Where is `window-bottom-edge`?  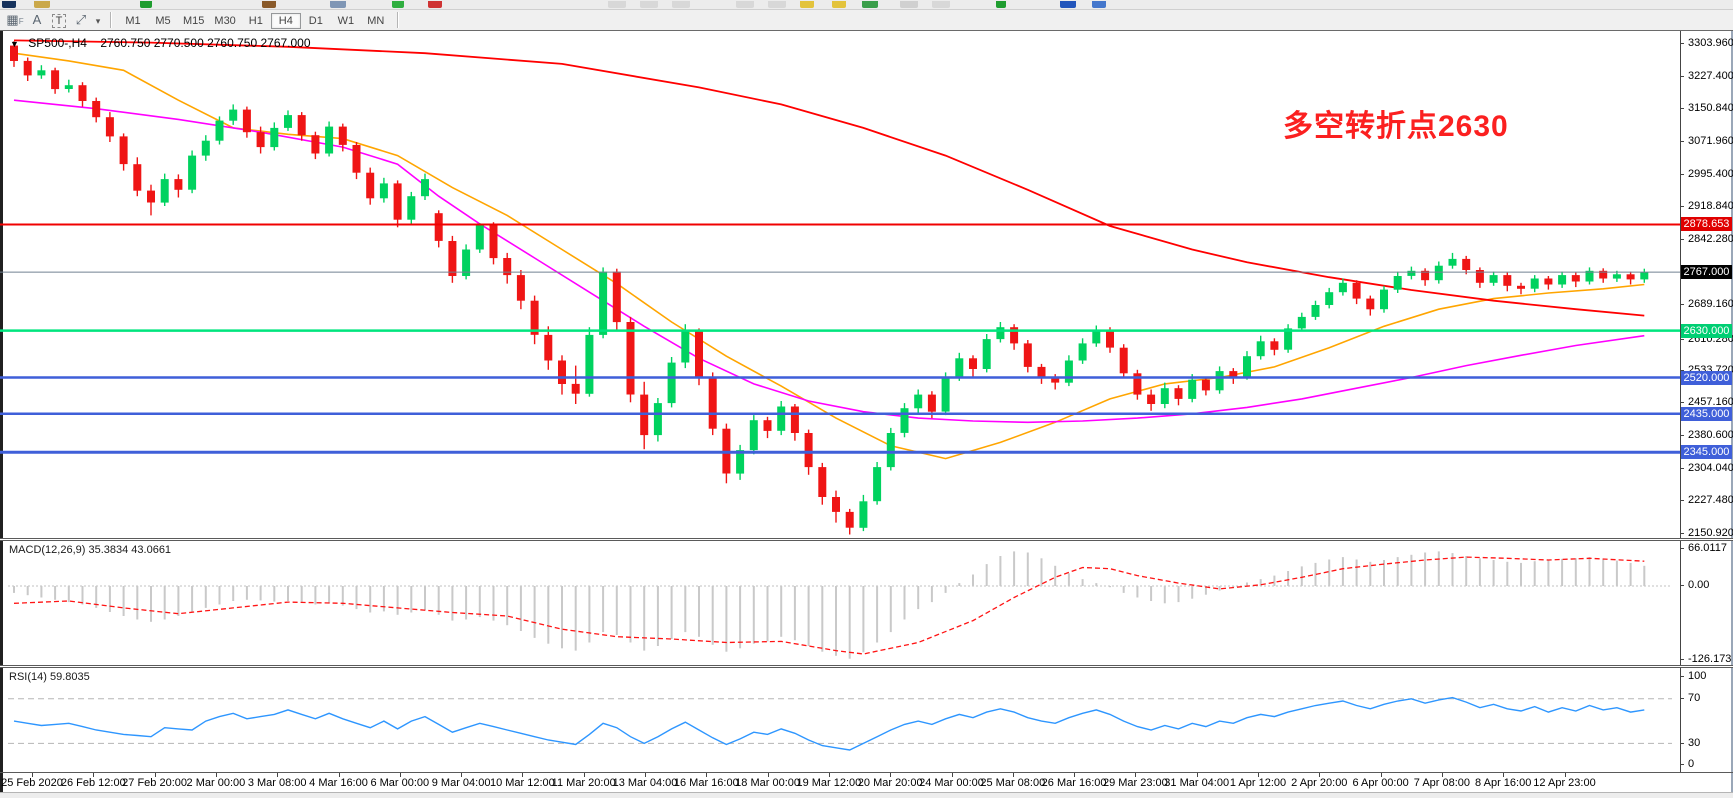
window-bottom-edge is located at coordinates (866, 795).